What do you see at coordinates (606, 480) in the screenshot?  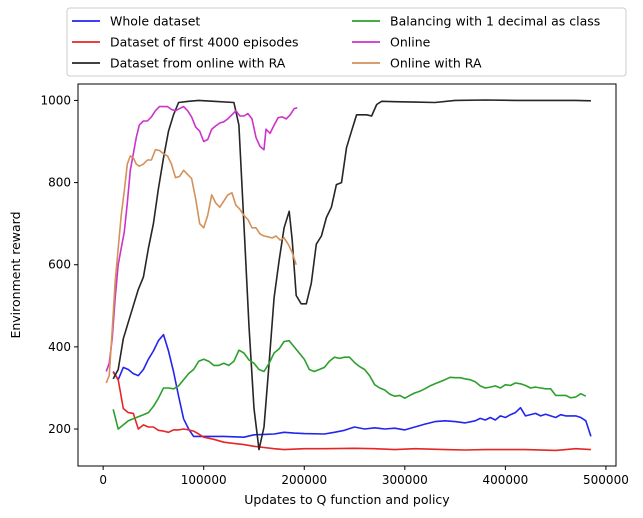 I see `x-tick-label: 500000` at bounding box center [606, 480].